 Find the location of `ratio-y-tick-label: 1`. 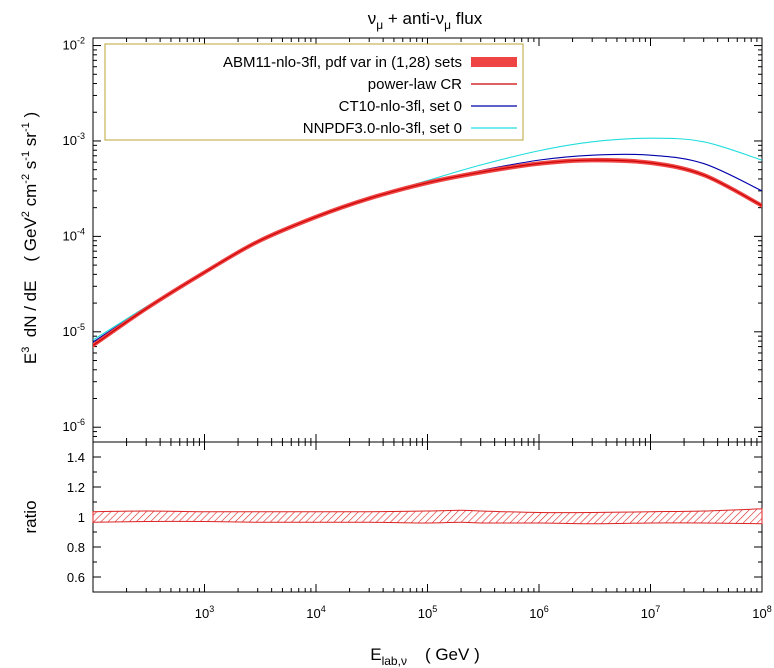

ratio-y-tick-label: 1 is located at coordinates (81, 517).